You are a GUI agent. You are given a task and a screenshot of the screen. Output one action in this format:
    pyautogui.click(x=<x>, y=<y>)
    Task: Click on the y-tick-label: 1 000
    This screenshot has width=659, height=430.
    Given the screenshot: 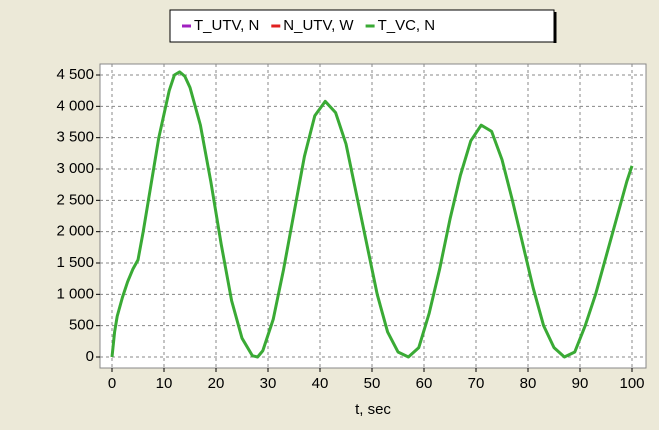 What is the action you would take?
    pyautogui.click(x=75, y=293)
    